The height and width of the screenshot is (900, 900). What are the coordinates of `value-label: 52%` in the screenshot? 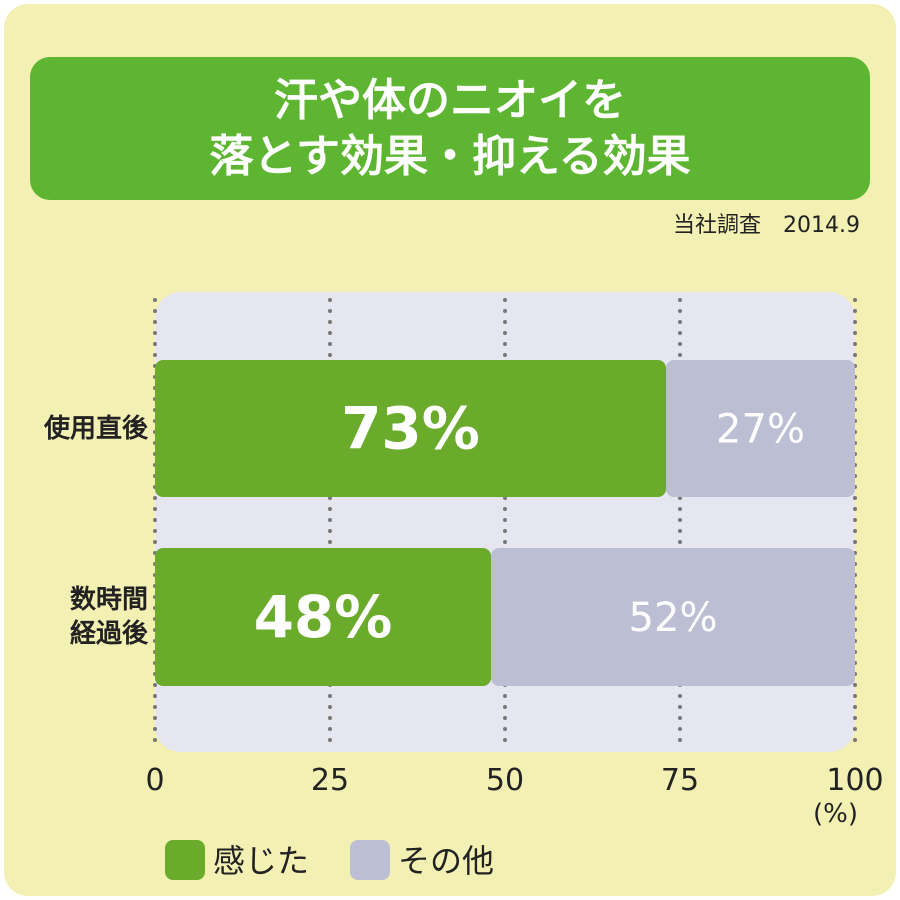 It's located at (673, 618).